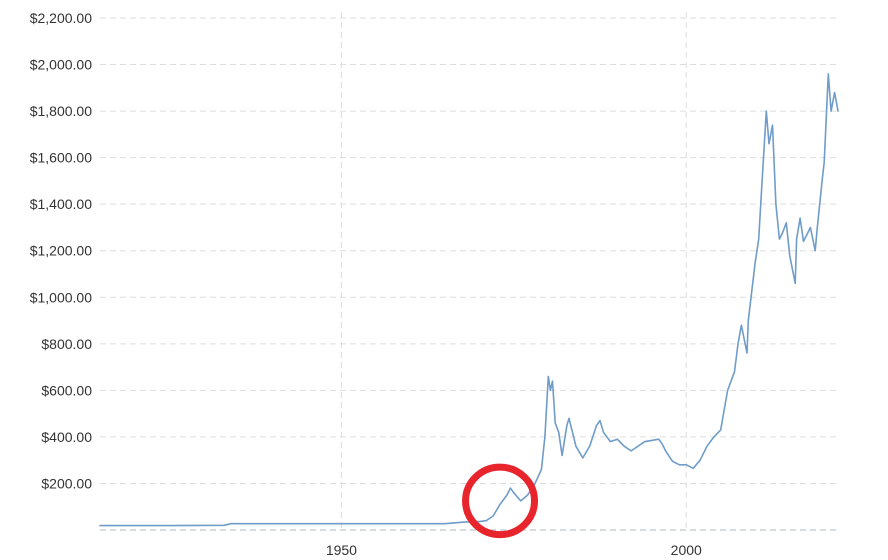  I want to click on y-tick-label: $1,600.00, so click(61, 158).